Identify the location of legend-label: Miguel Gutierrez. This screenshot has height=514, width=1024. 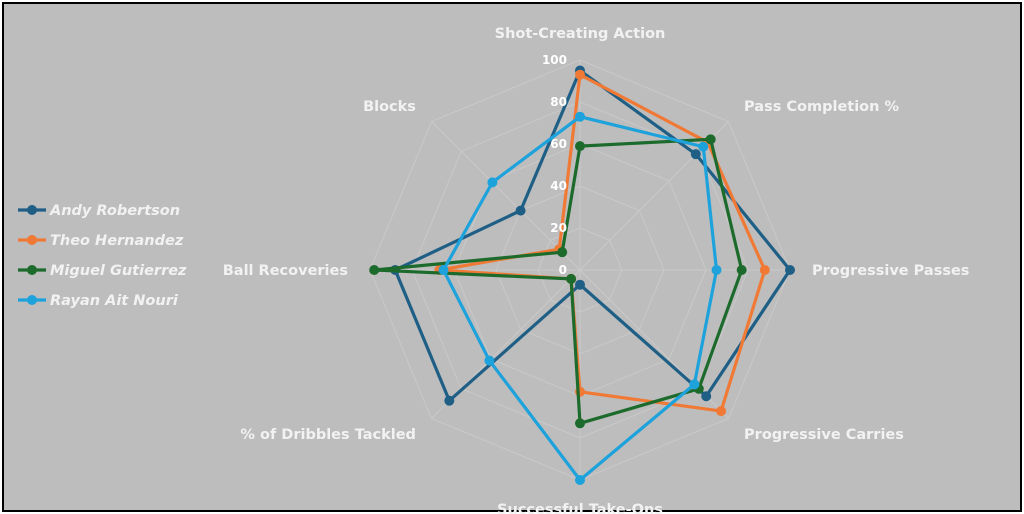
(118, 271).